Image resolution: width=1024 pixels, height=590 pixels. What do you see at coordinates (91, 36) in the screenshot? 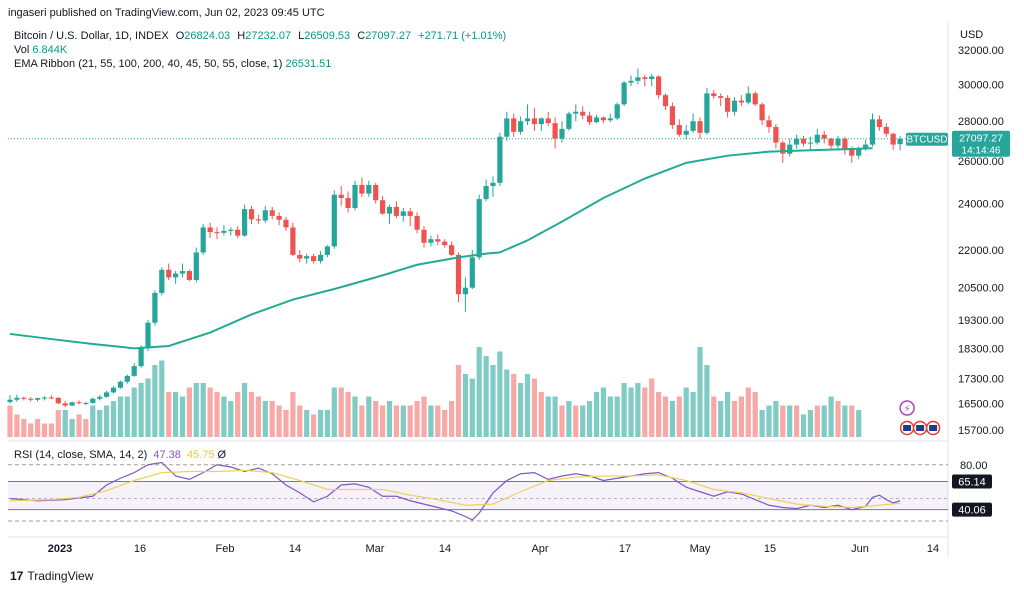
I see `symbol-name: Bitcoin / U.S. Dollar, 1D, INDEX` at bounding box center [91, 36].